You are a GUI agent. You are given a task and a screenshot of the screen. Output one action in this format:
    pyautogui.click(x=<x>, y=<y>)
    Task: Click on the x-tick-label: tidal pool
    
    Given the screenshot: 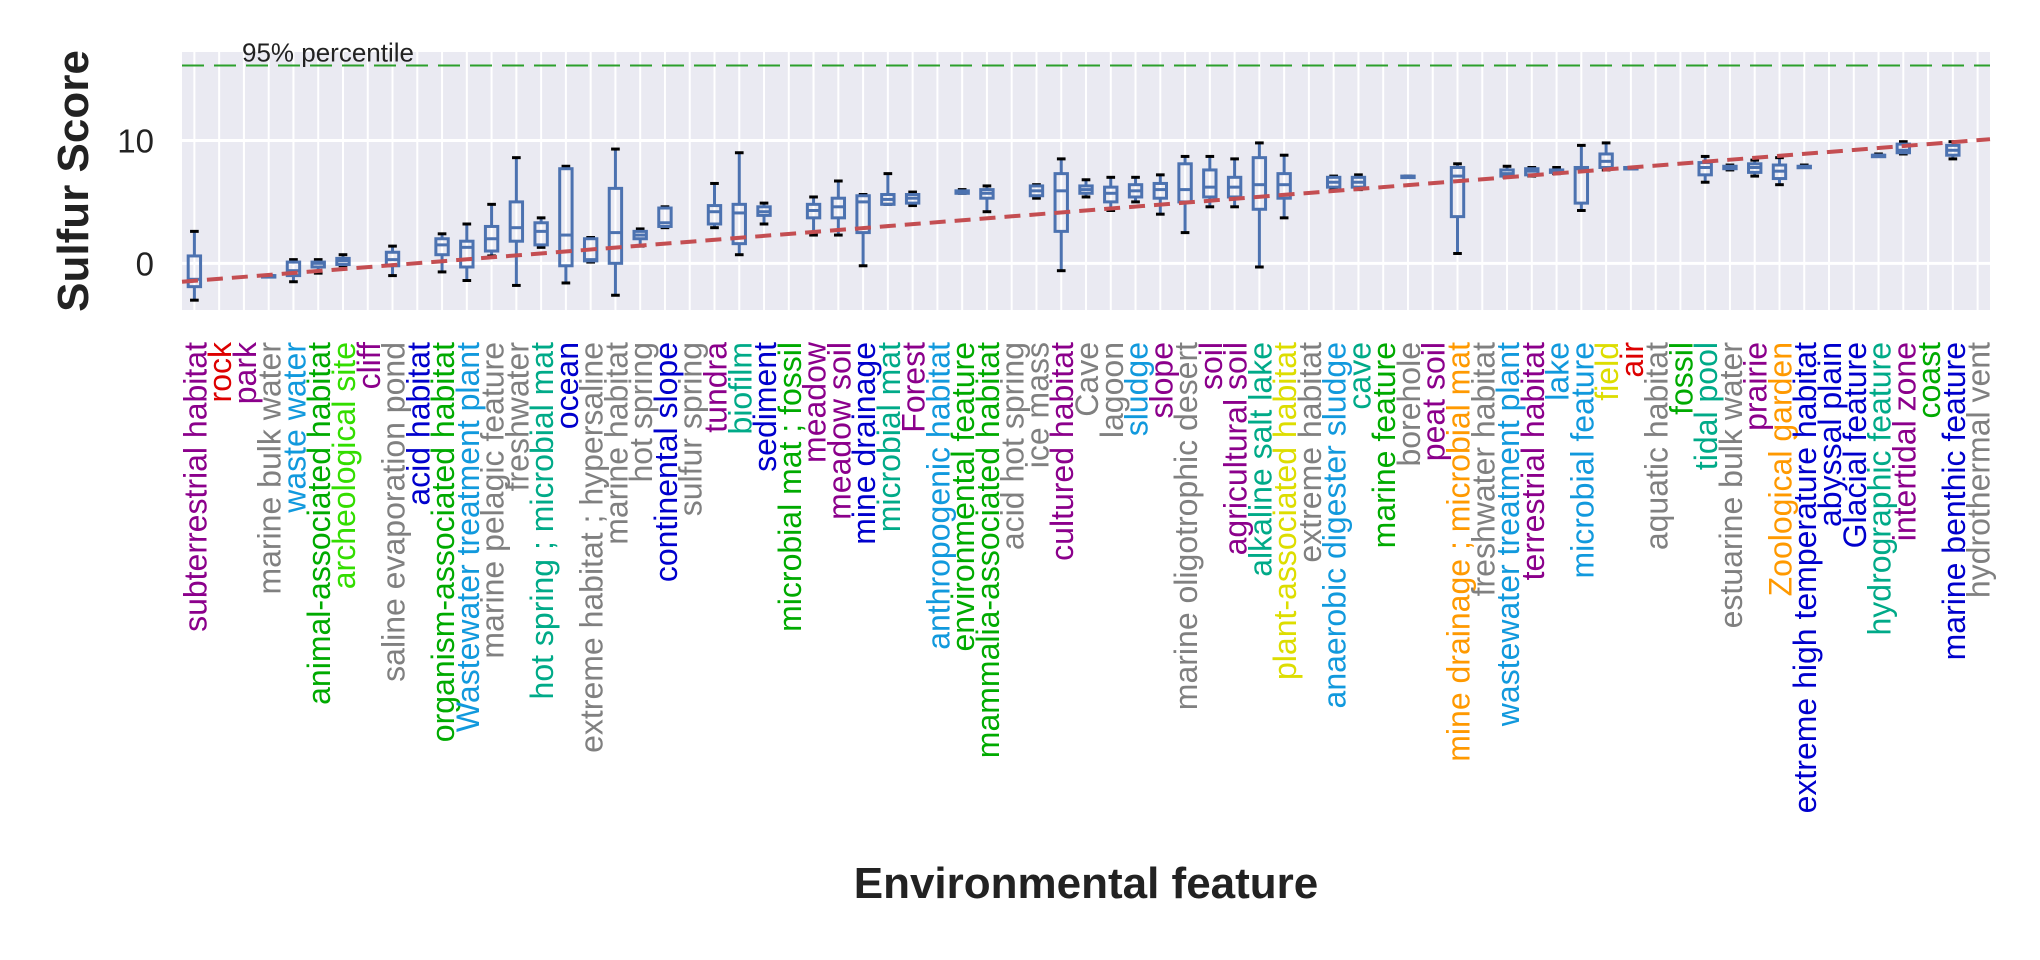 What is the action you would take?
    pyautogui.click(x=1706, y=406)
    